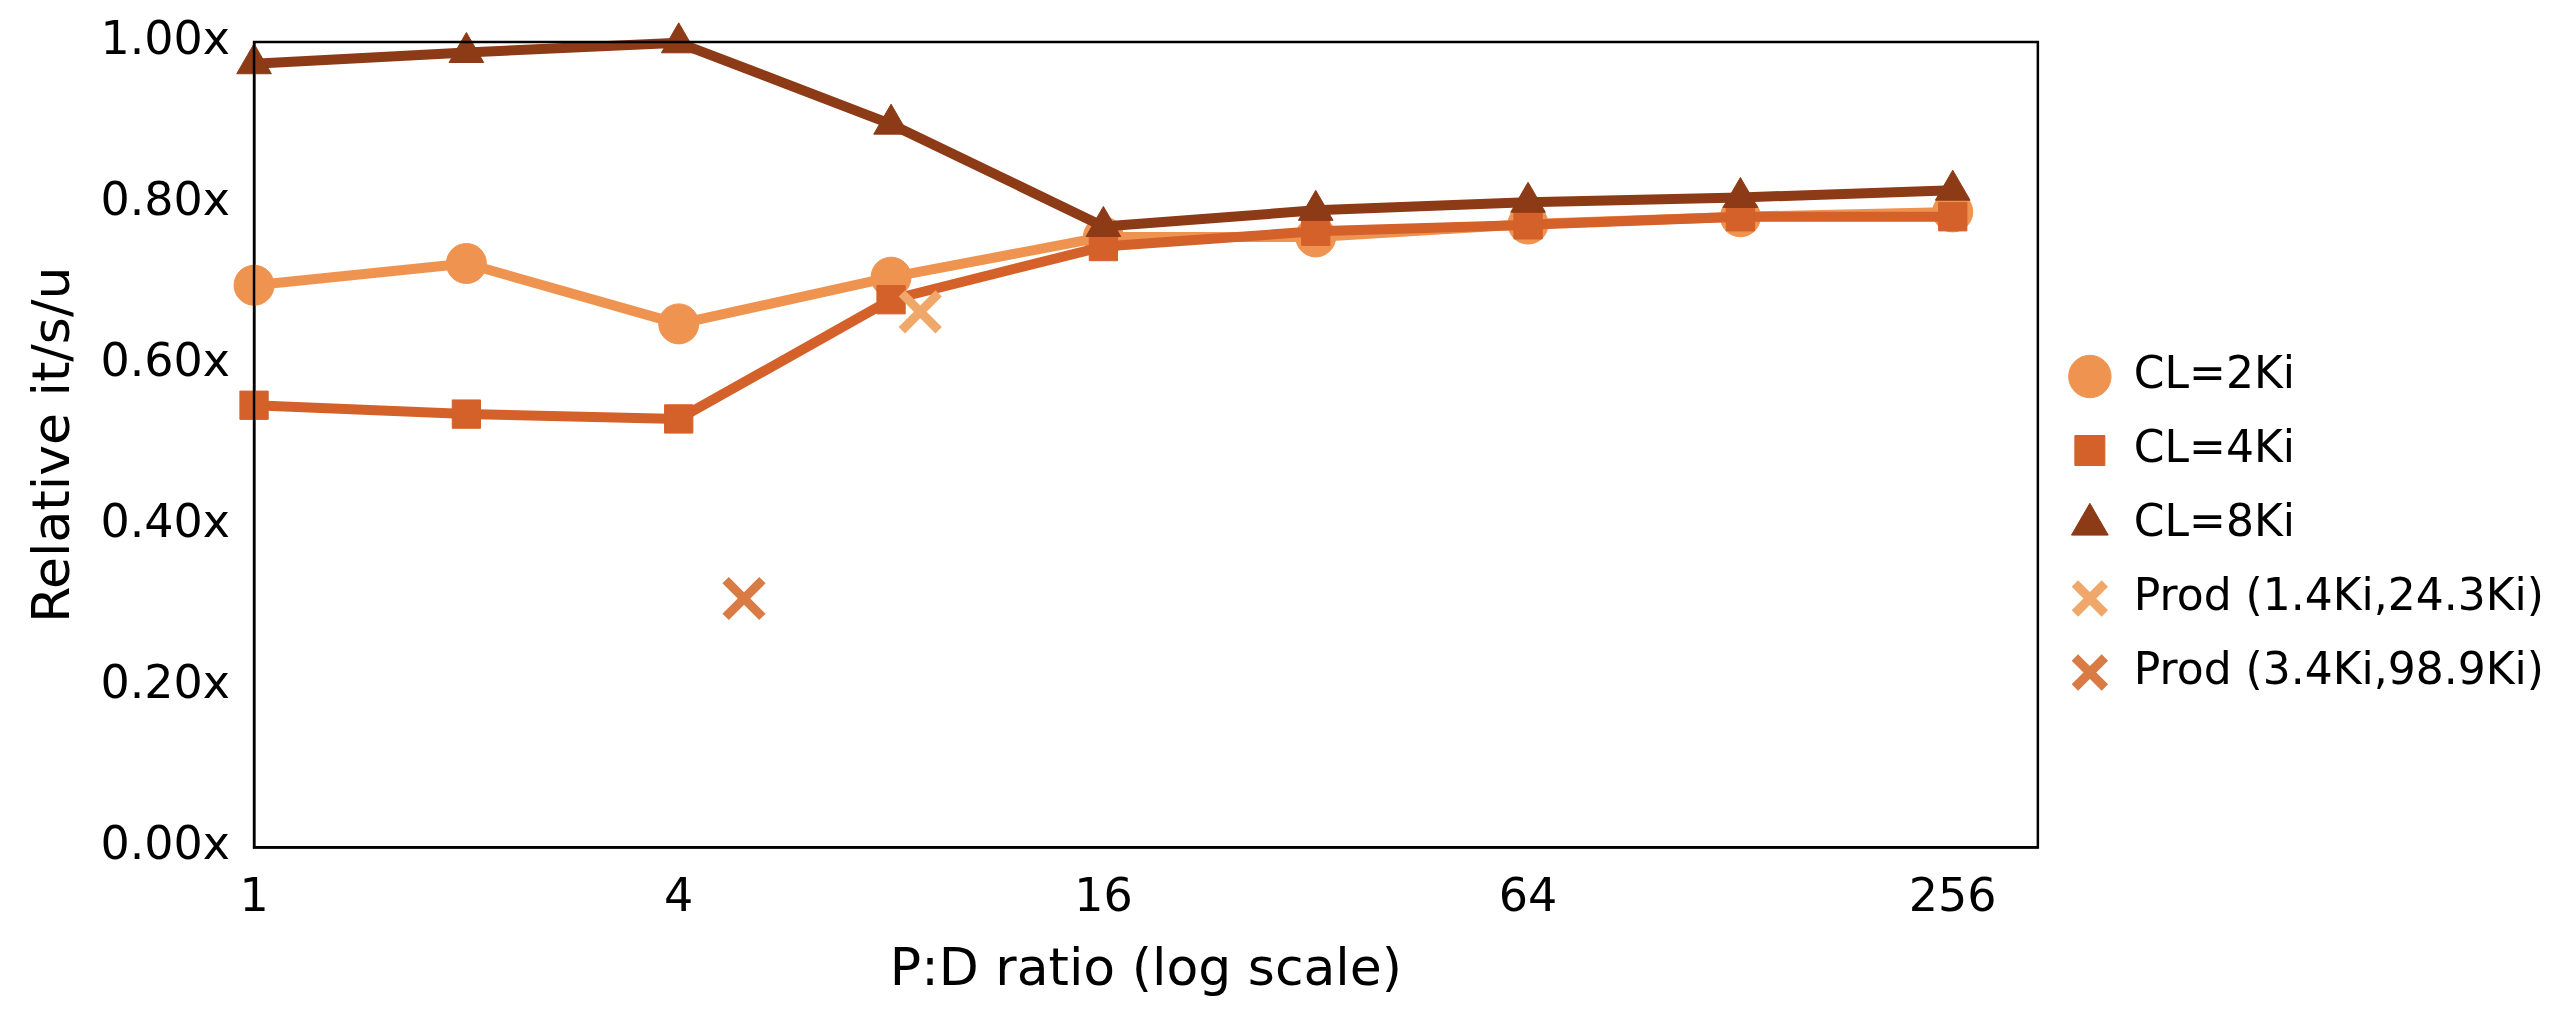  Describe the element at coordinates (1146, 967) in the screenshot. I see `x-axis-title: P:D ratio (log scale)` at that location.